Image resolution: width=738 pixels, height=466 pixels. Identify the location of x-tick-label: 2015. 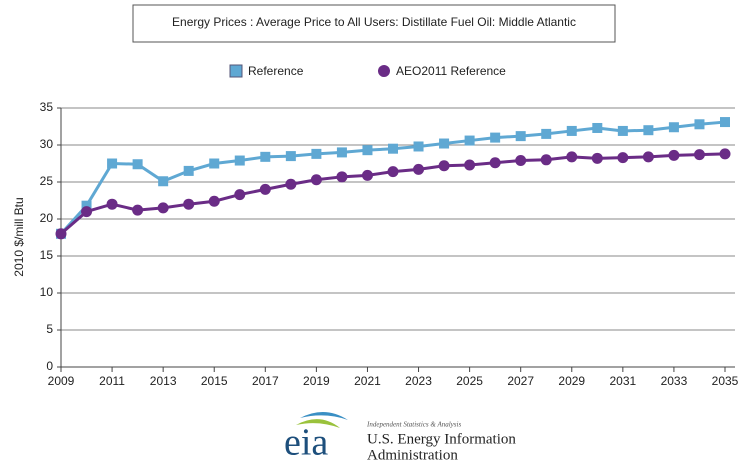
(214, 381).